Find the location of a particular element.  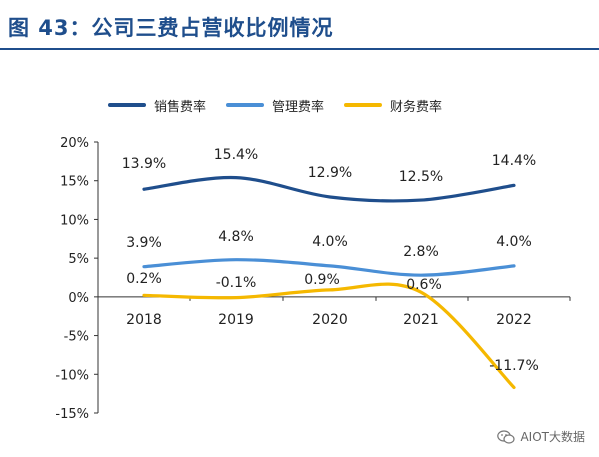

y-tick-label: 10% is located at coordinates (74, 220).